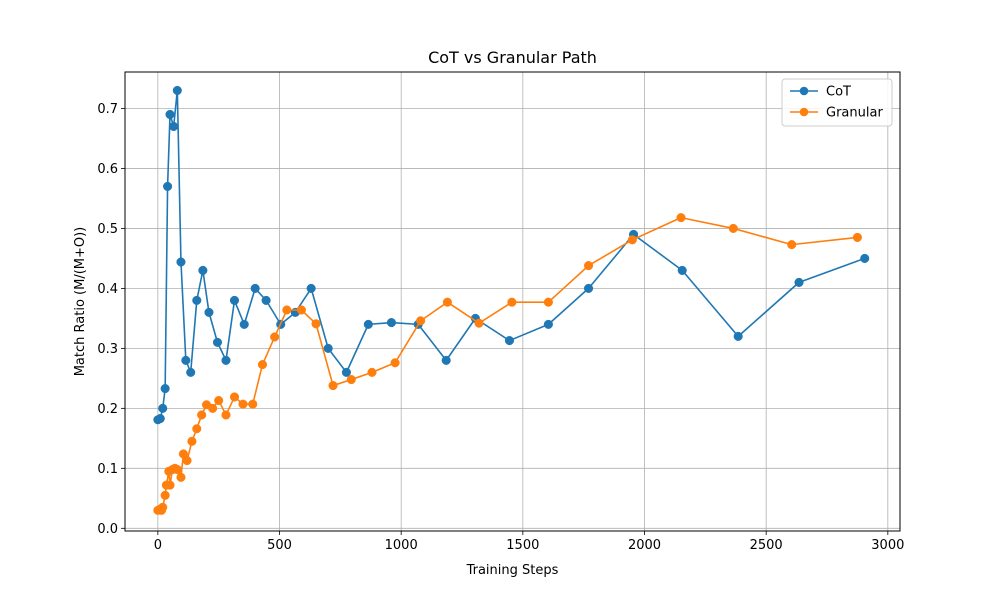 The height and width of the screenshot is (605, 1000). I want to click on chart-title: CoT vs Granular Path, so click(512, 57).